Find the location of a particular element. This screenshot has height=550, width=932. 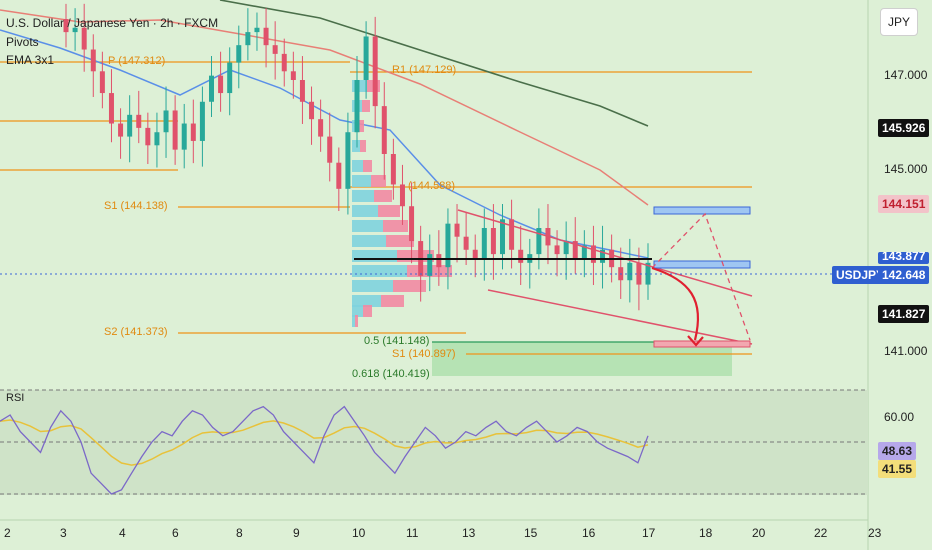

pivots-legend: Pivots is located at coordinates (22, 42).